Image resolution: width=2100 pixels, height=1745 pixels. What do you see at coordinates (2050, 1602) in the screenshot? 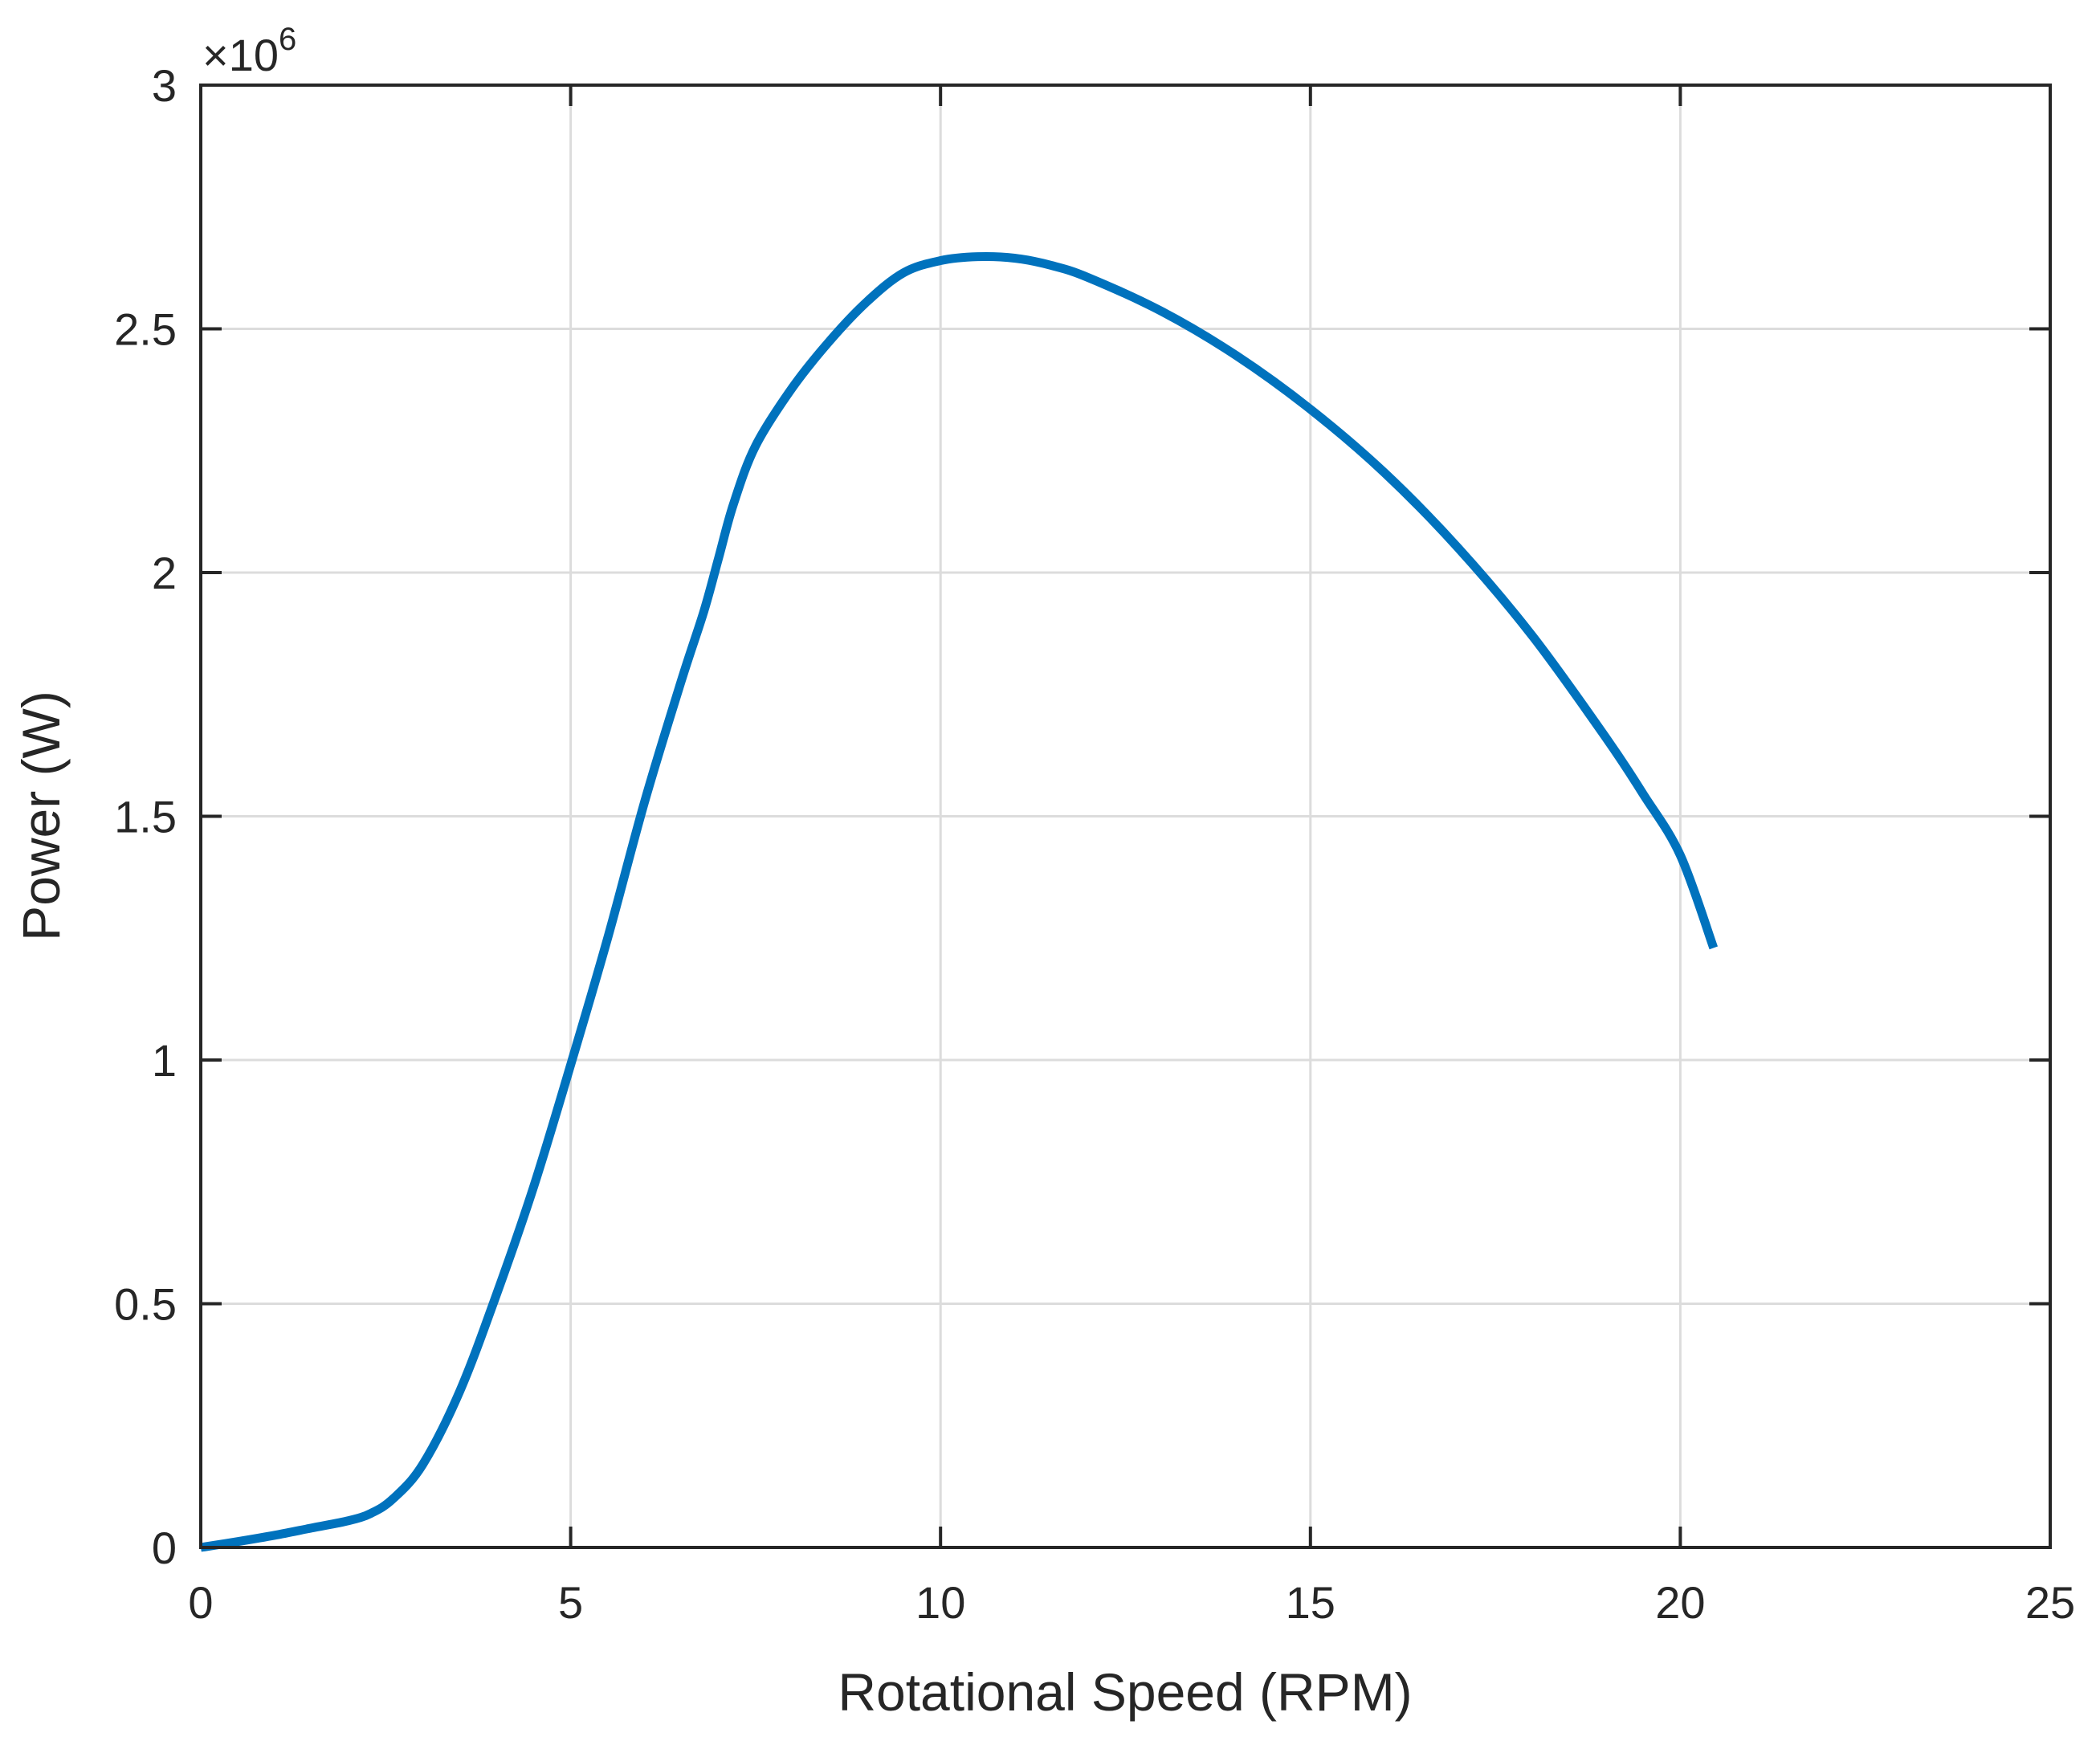
I see `x-tick-label: 25` at bounding box center [2050, 1602].